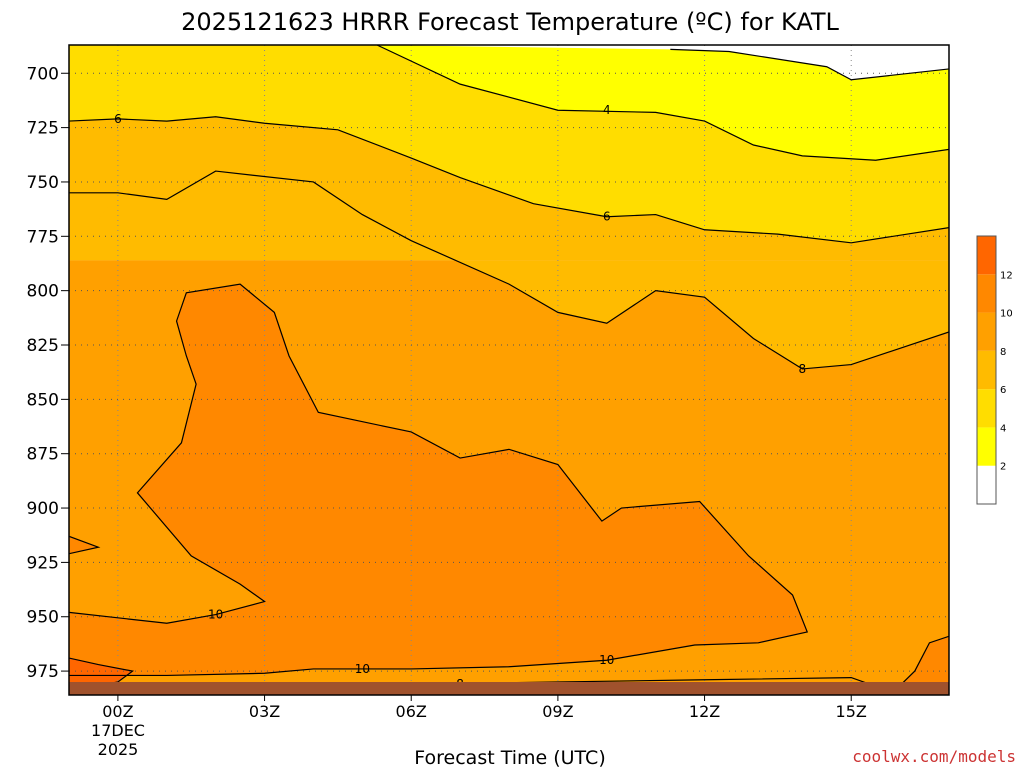  Describe the element at coordinates (264, 711) in the screenshot. I see `x-tick-label: 03Z` at that location.